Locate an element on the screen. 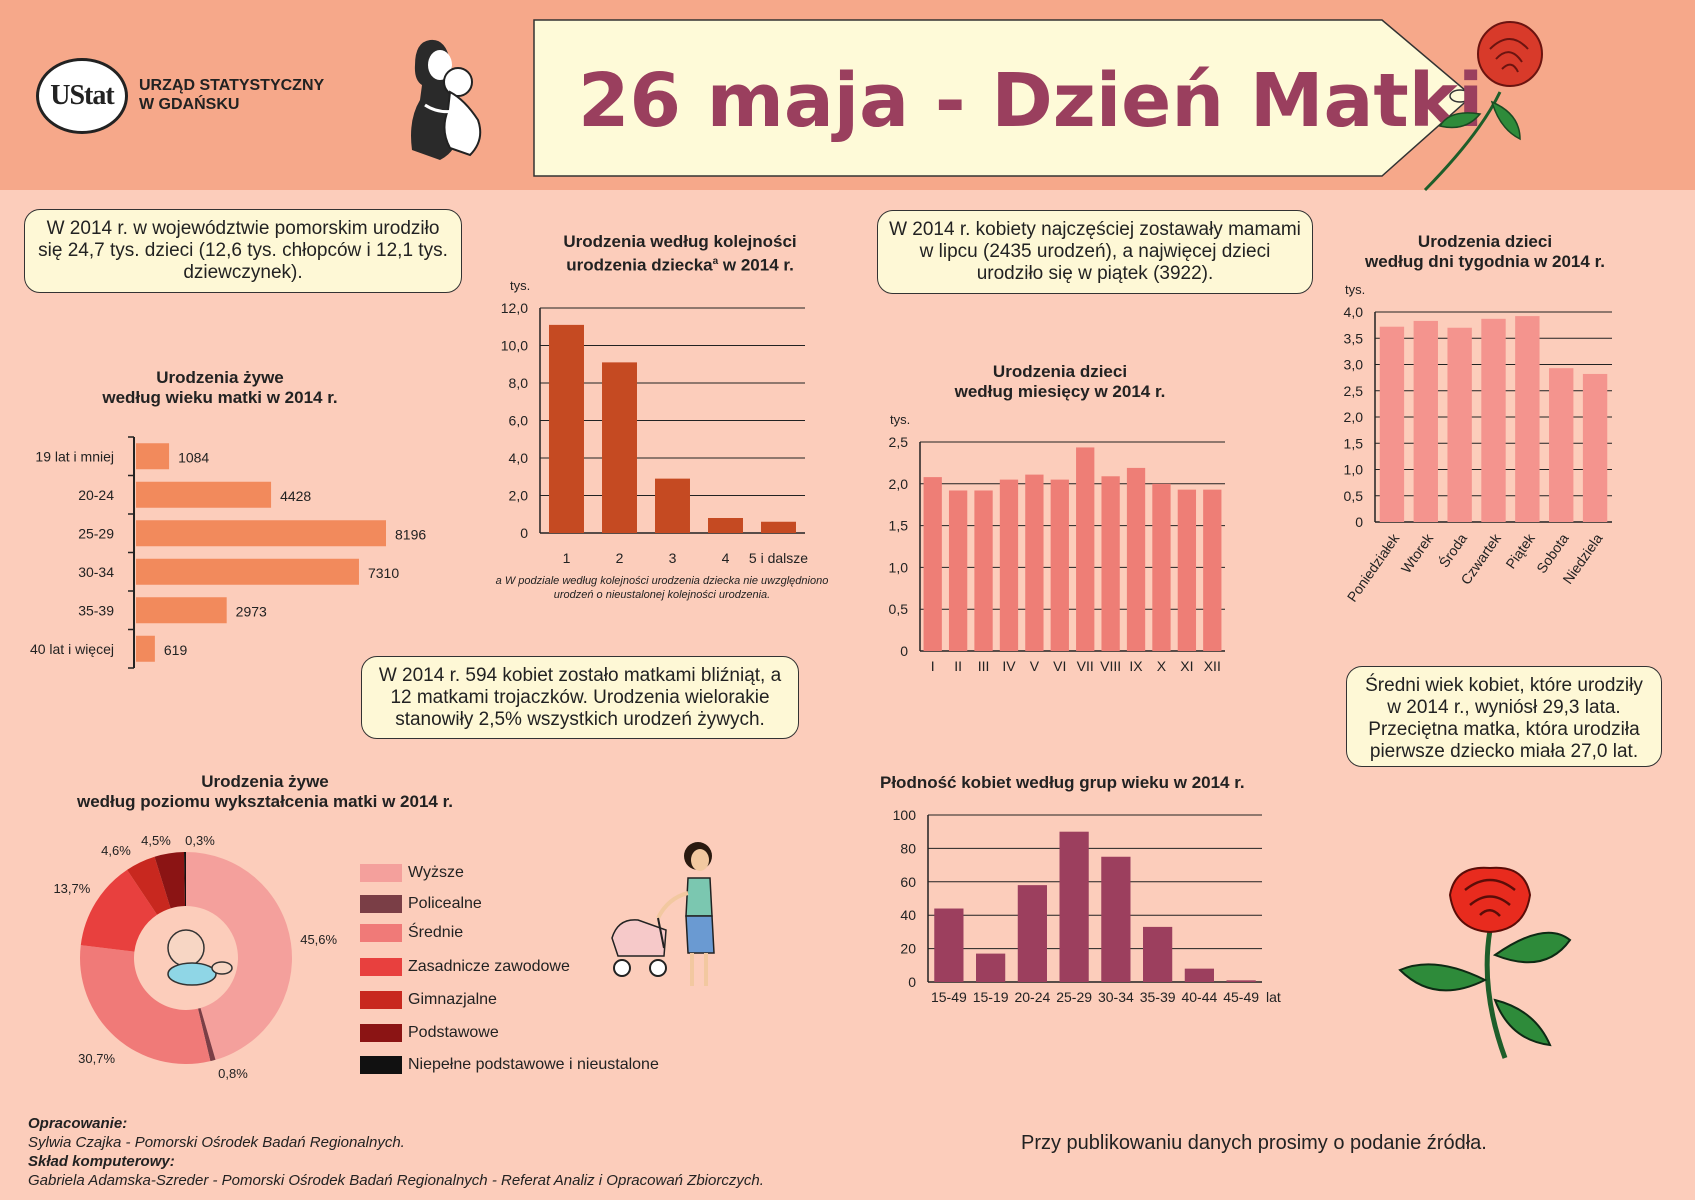 This screenshot has height=1200, width=1695. fert-ytick-label: 80 is located at coordinates (908, 848).